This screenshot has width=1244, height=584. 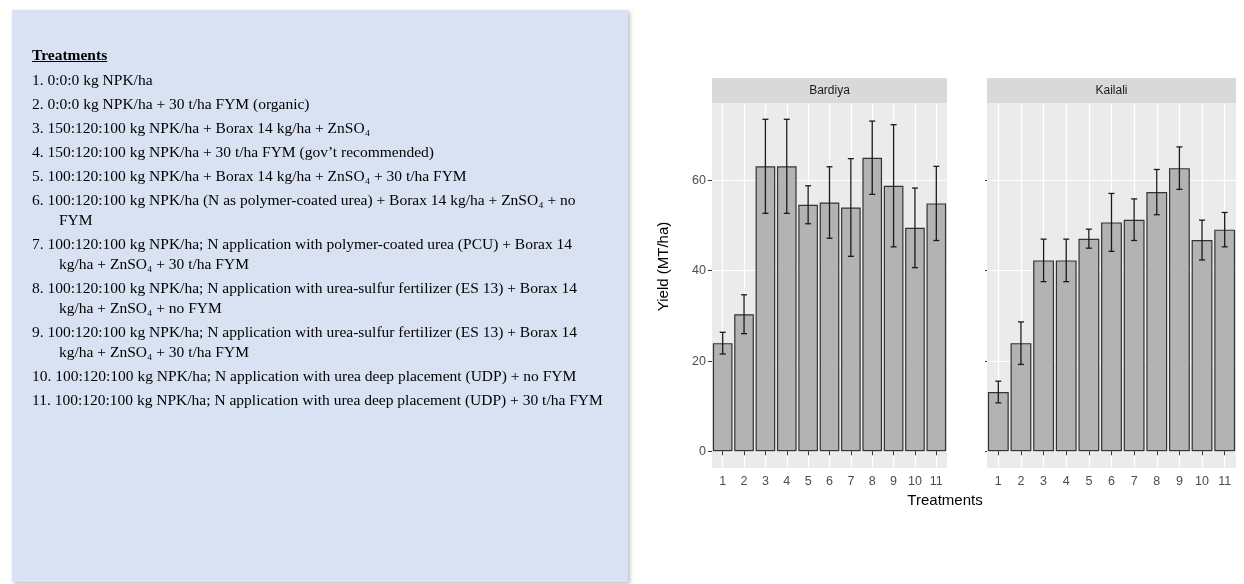 I want to click on text: 3. 150:120:100 kg NPK/ha + Borax 14 kg/ha + ZnSO₄, so click(x=202, y=128).